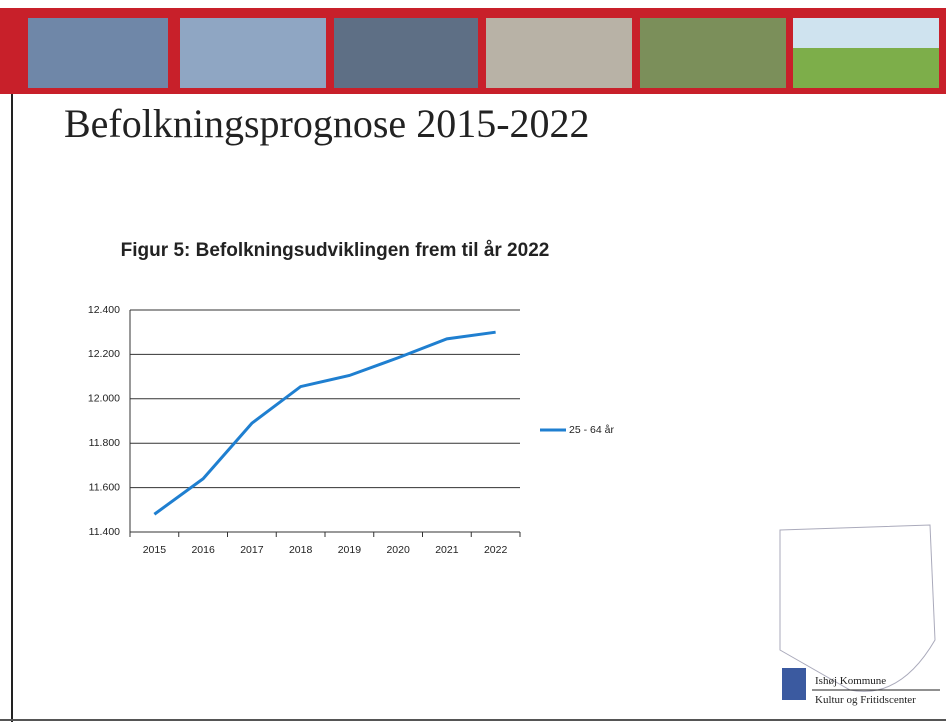  I want to click on y-tick-label: 11.800, so click(104, 443).